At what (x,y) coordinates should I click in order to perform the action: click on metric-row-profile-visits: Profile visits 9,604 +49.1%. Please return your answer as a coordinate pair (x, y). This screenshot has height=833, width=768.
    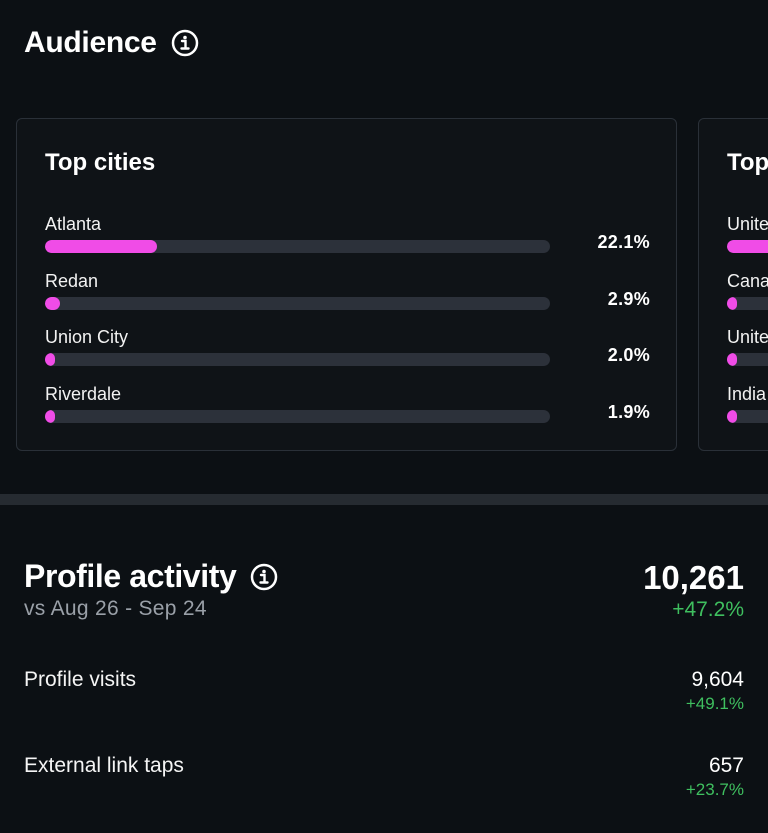
    Looking at the image, I should click on (384, 691).